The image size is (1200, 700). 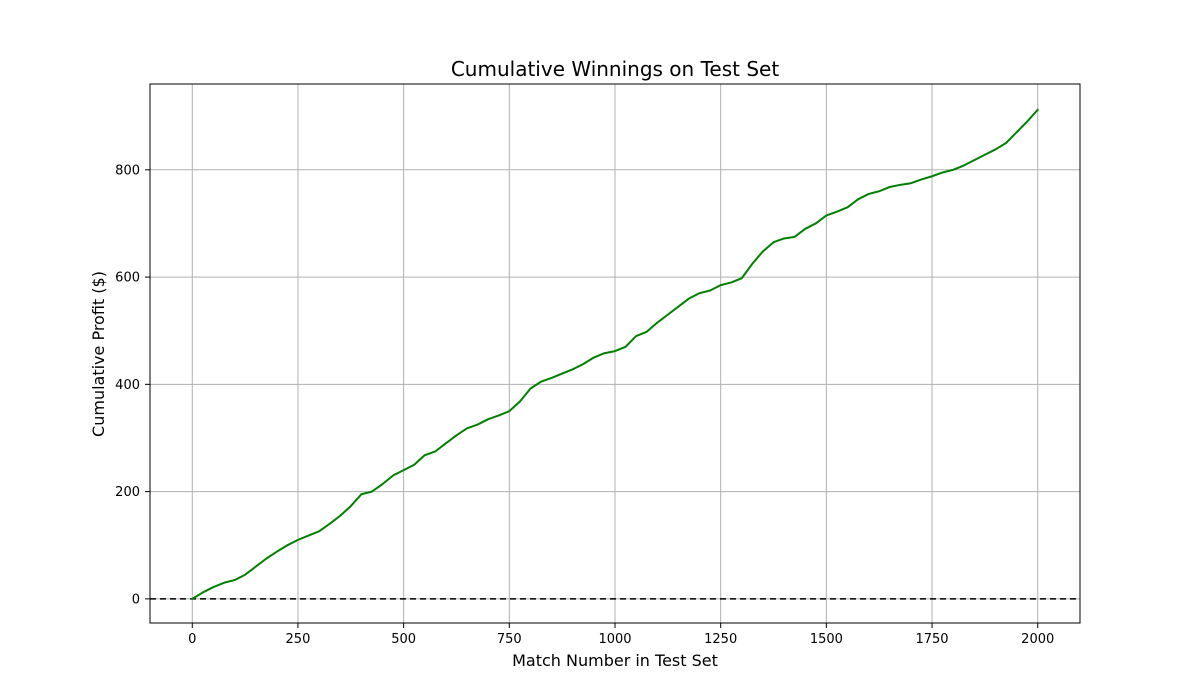 I want to click on x-tick-label: 0, so click(x=192, y=639).